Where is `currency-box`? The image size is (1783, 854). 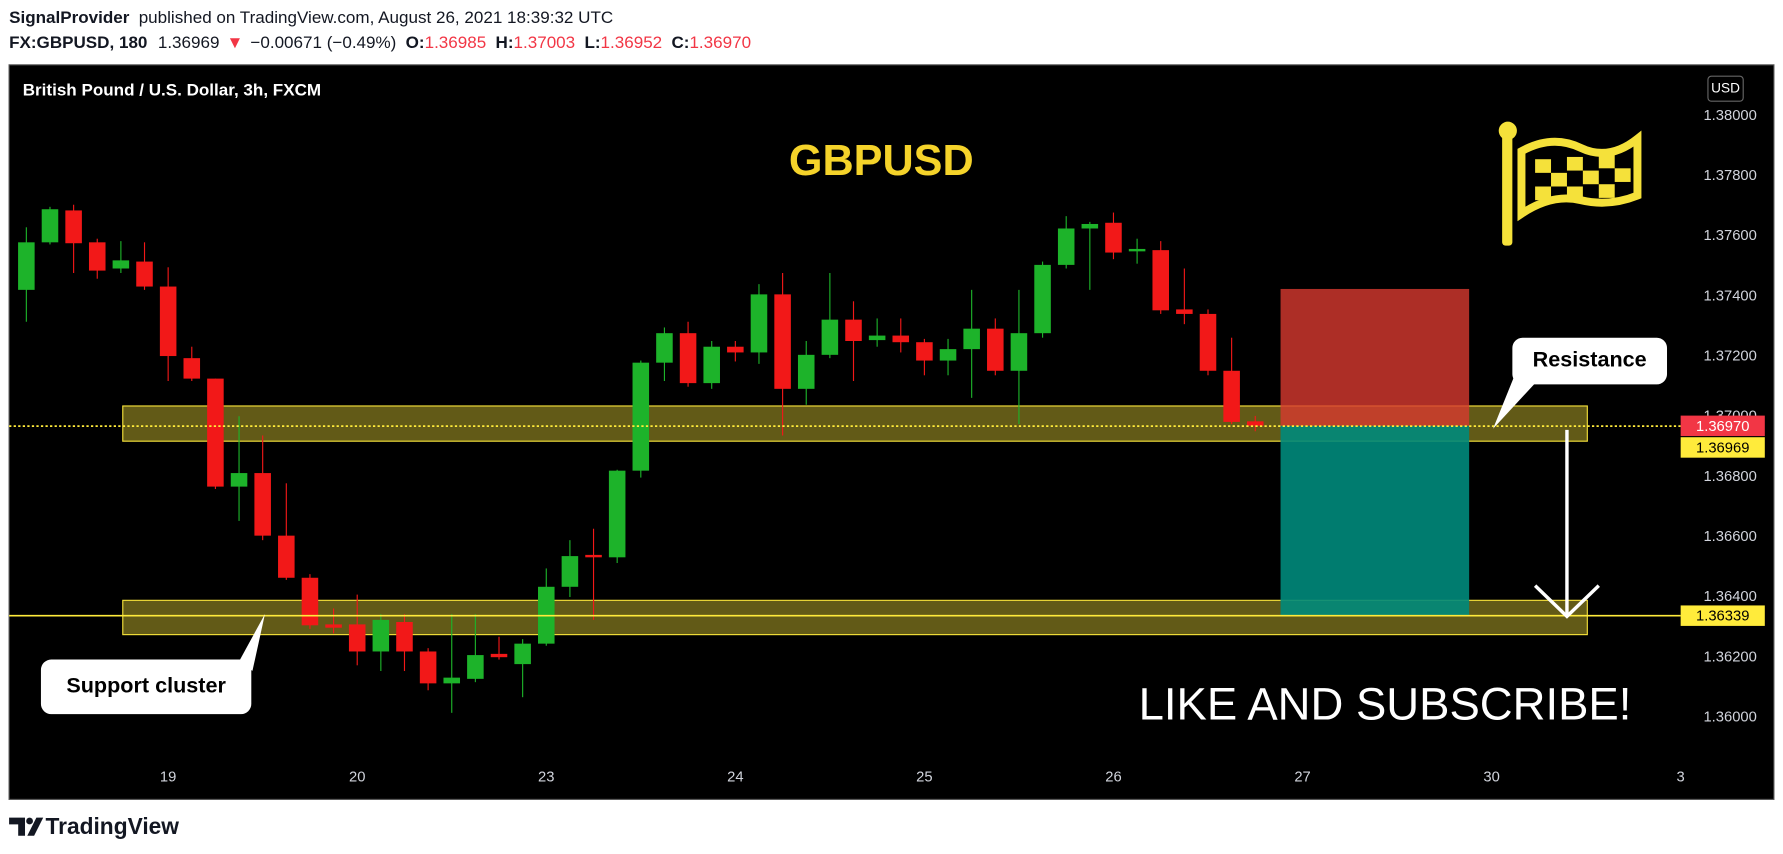
currency-box is located at coordinates (1725, 88).